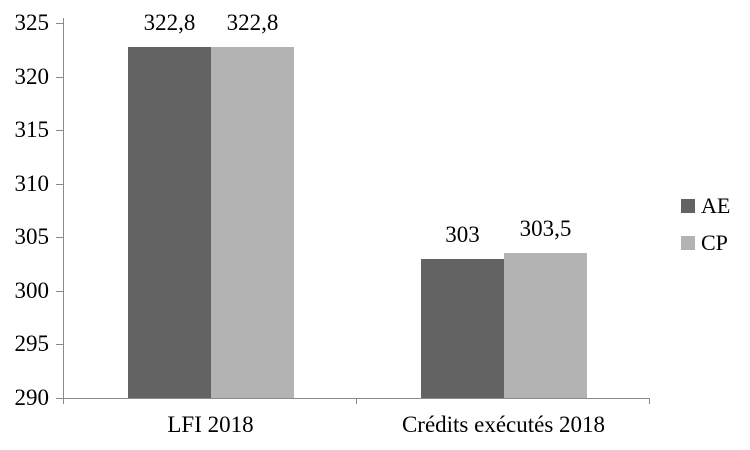  I want to click on category-label: LFI 2018, so click(210, 424).